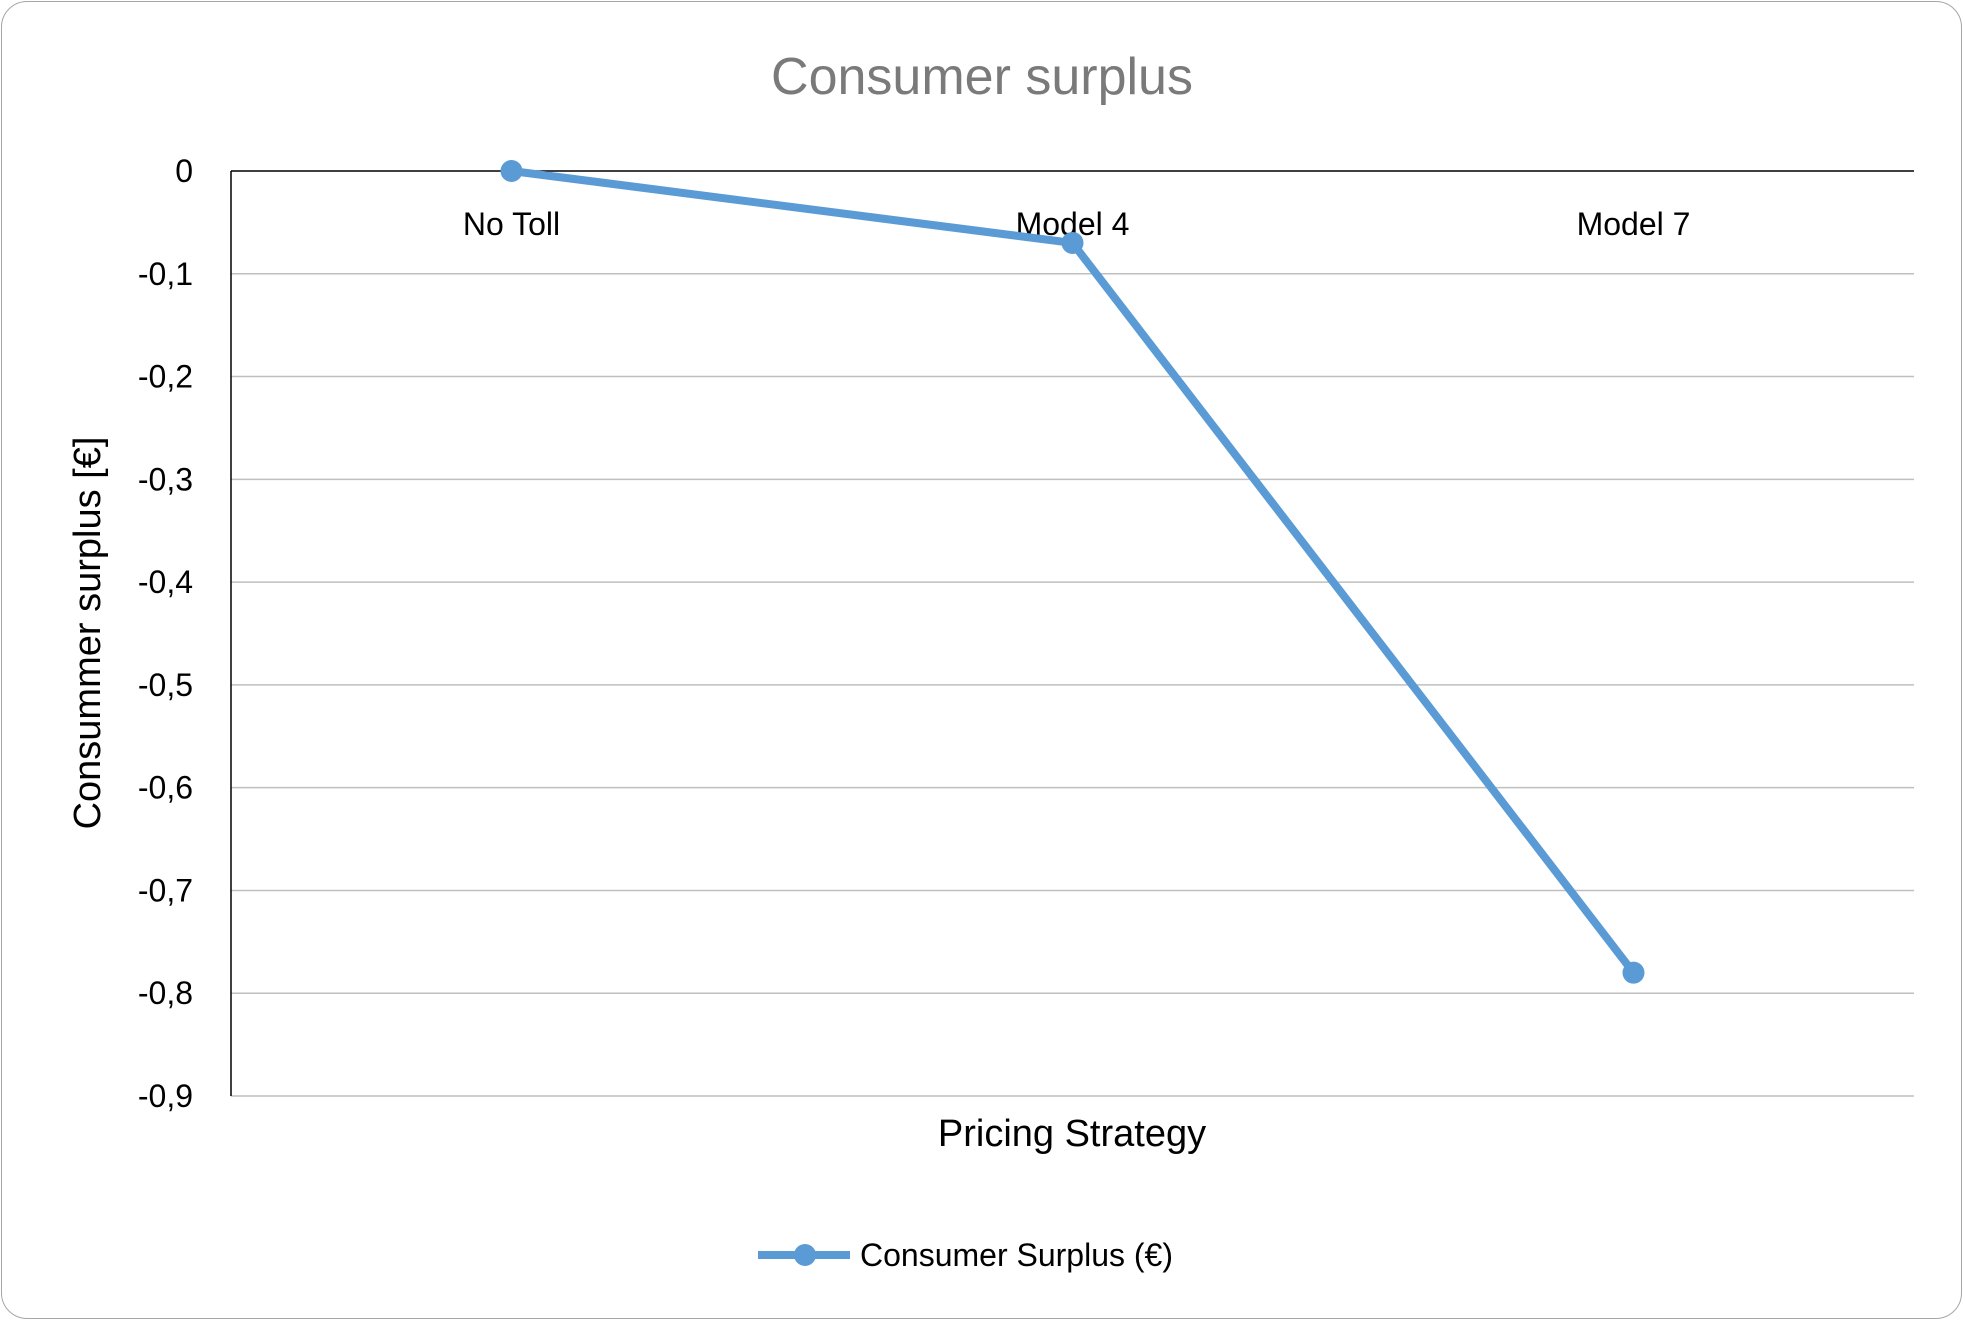 The height and width of the screenshot is (1322, 1965). What do you see at coordinates (184, 171) in the screenshot?
I see `y-tick-label: 0` at bounding box center [184, 171].